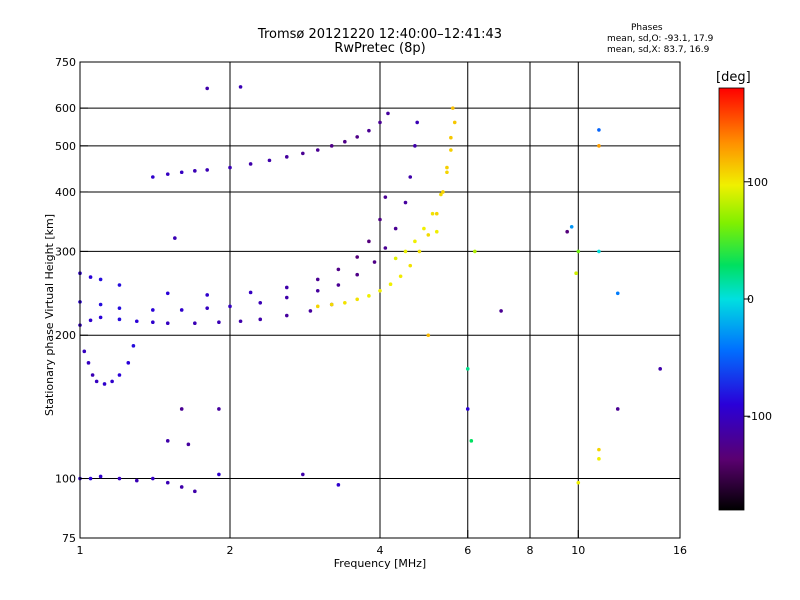 The height and width of the screenshot is (600, 800). What do you see at coordinates (69, 538) in the screenshot?
I see `y-tick-label: 75` at bounding box center [69, 538].